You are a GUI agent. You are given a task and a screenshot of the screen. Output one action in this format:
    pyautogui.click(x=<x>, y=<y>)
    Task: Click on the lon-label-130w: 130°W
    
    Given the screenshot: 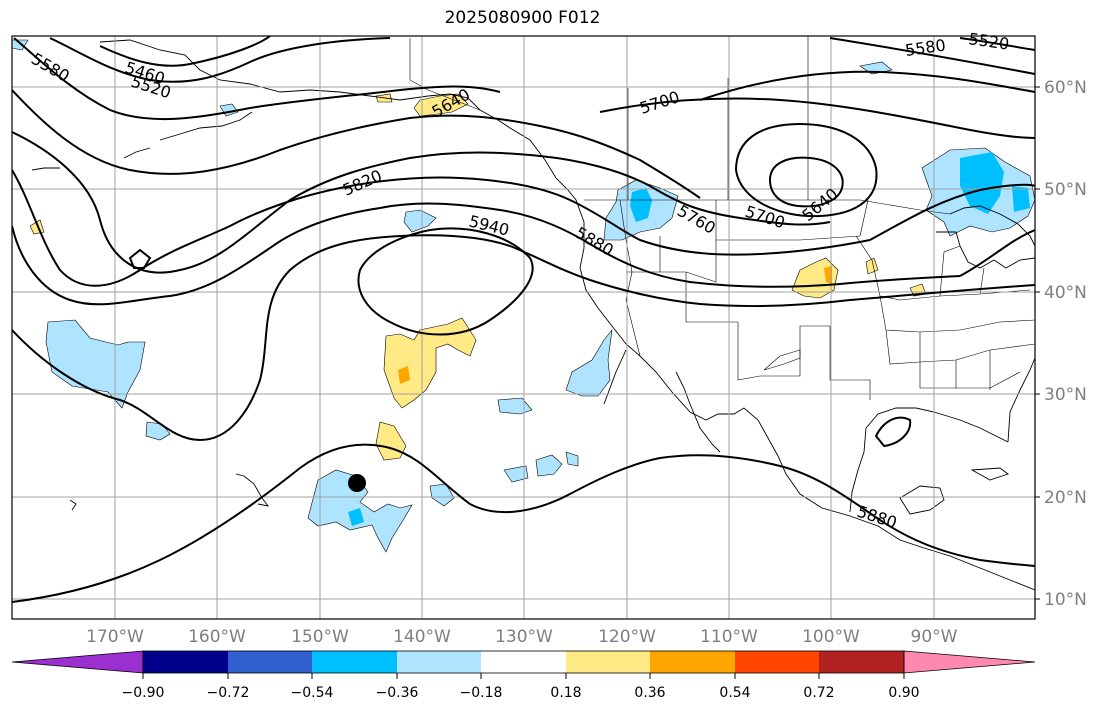 What is the action you would take?
    pyautogui.click(x=524, y=637)
    